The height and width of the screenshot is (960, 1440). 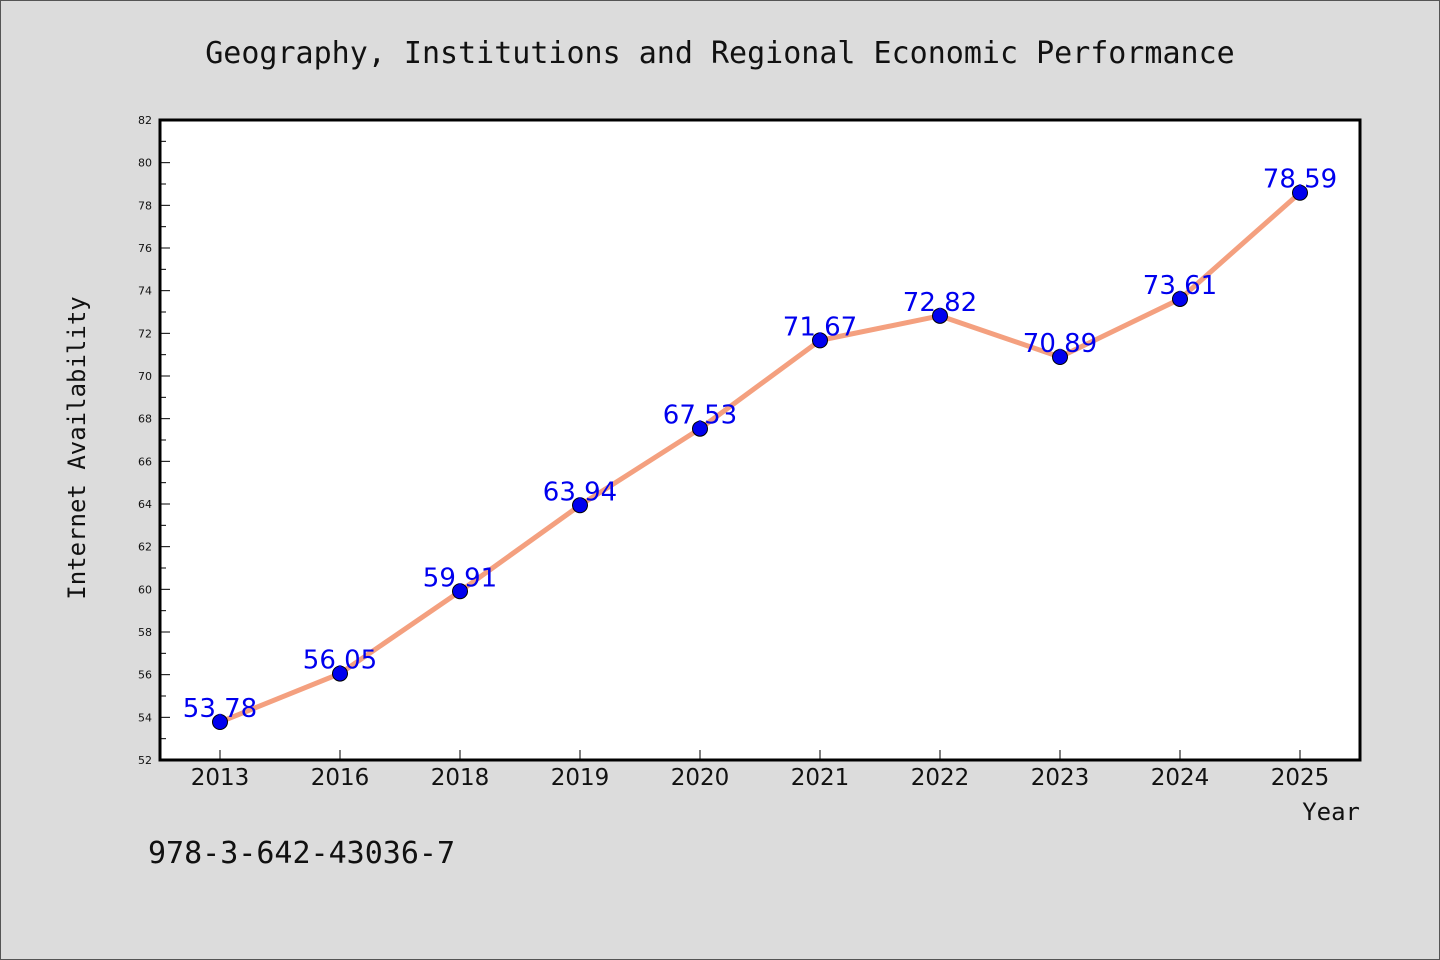 What do you see at coordinates (1300, 180) in the screenshot?
I see `data-label: 78.59` at bounding box center [1300, 180].